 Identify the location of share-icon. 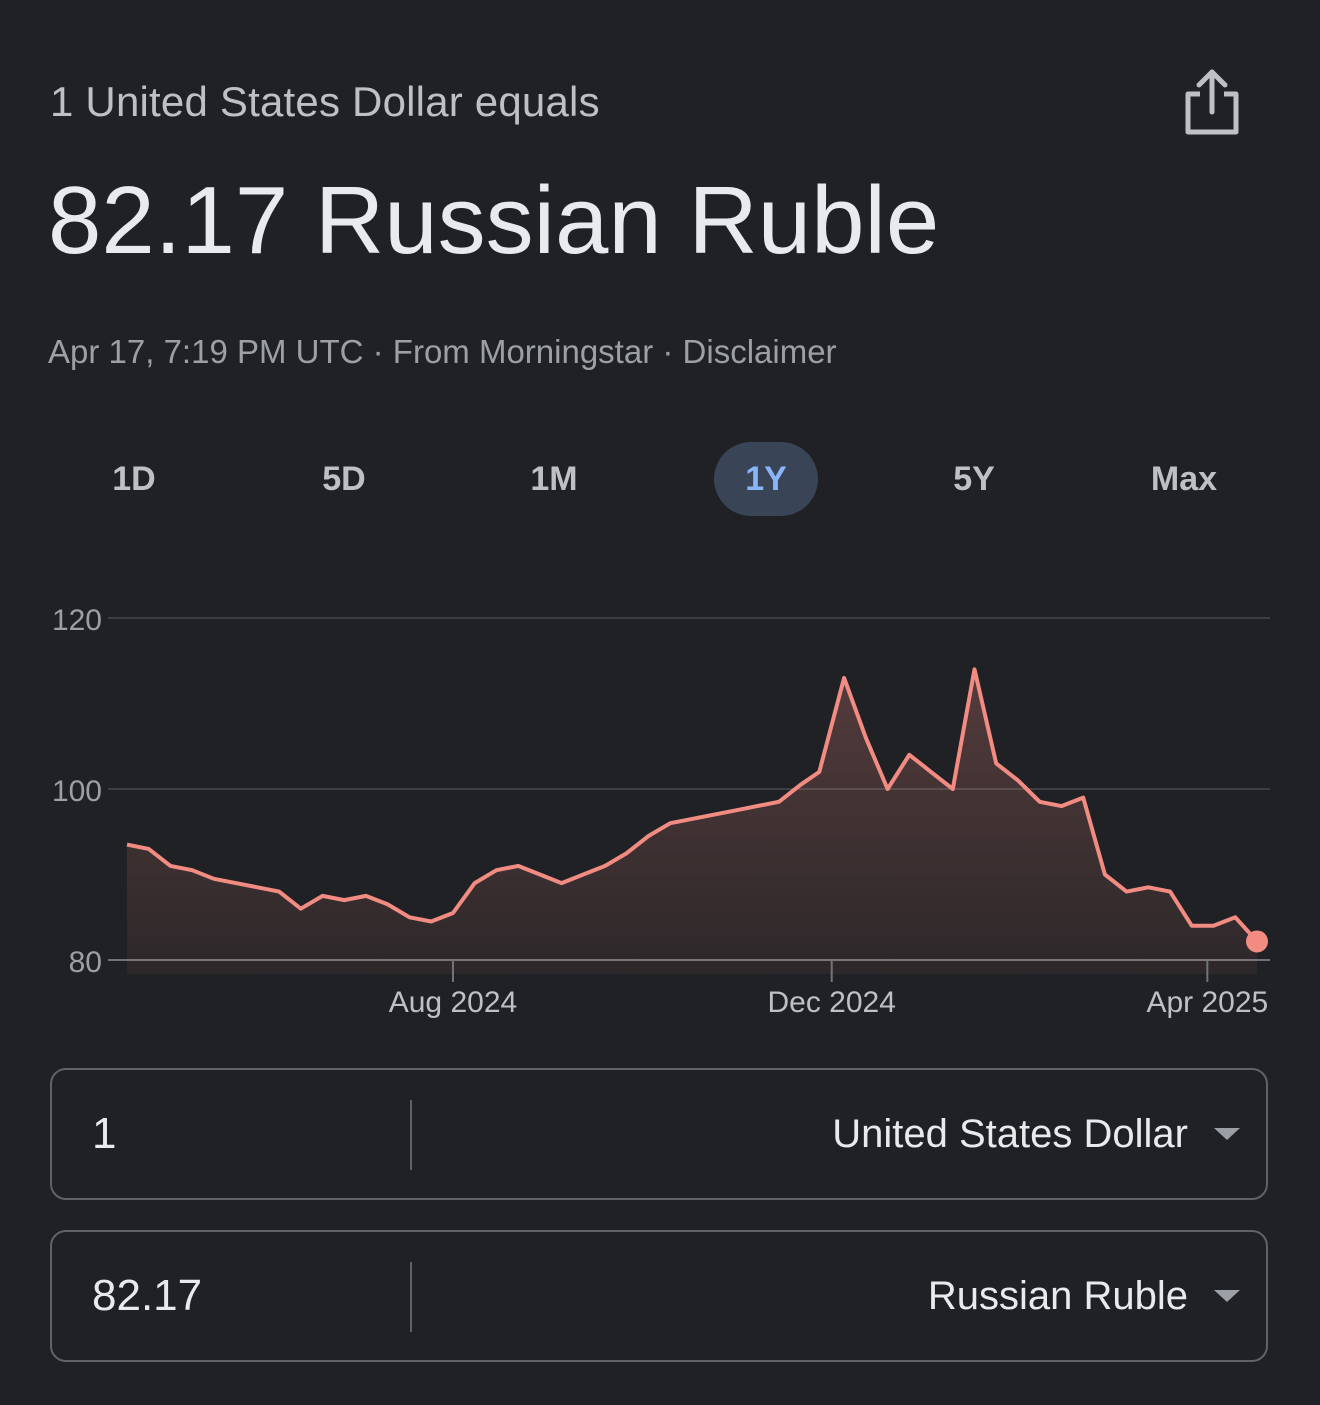
(1212, 102).